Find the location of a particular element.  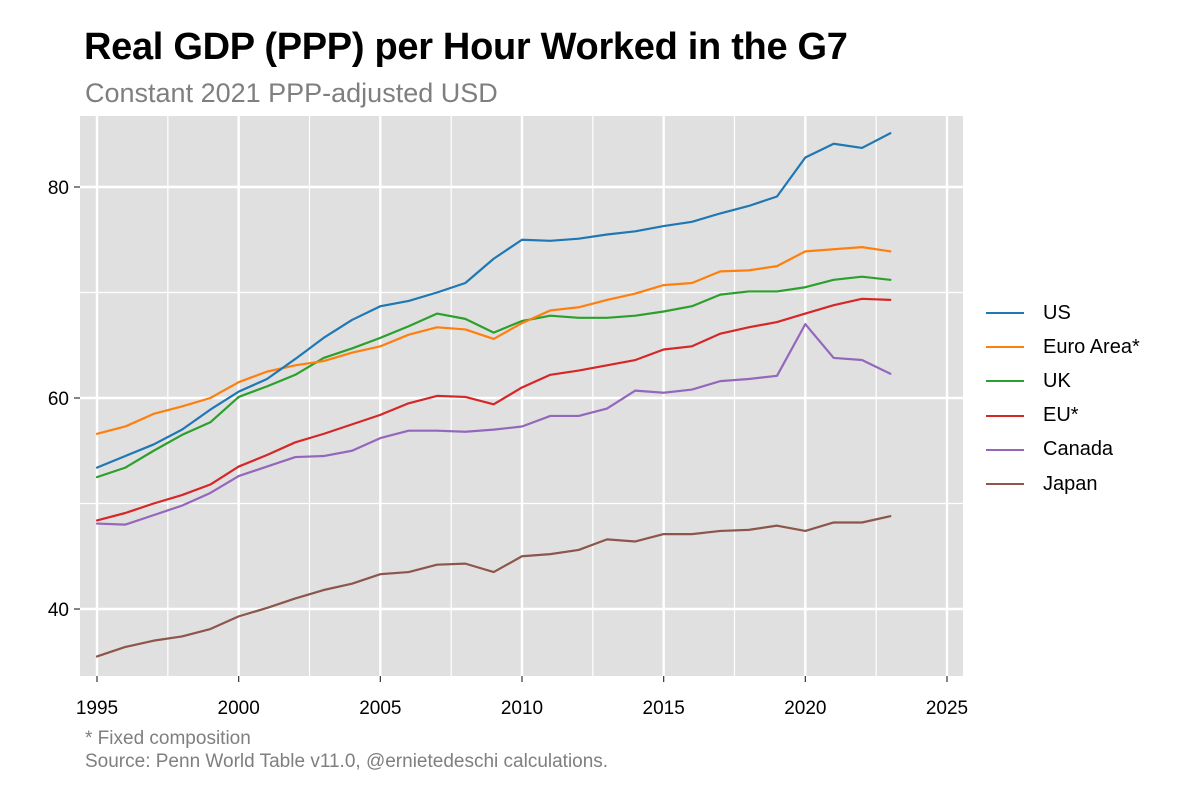

legend-label: UK is located at coordinates (1057, 380).